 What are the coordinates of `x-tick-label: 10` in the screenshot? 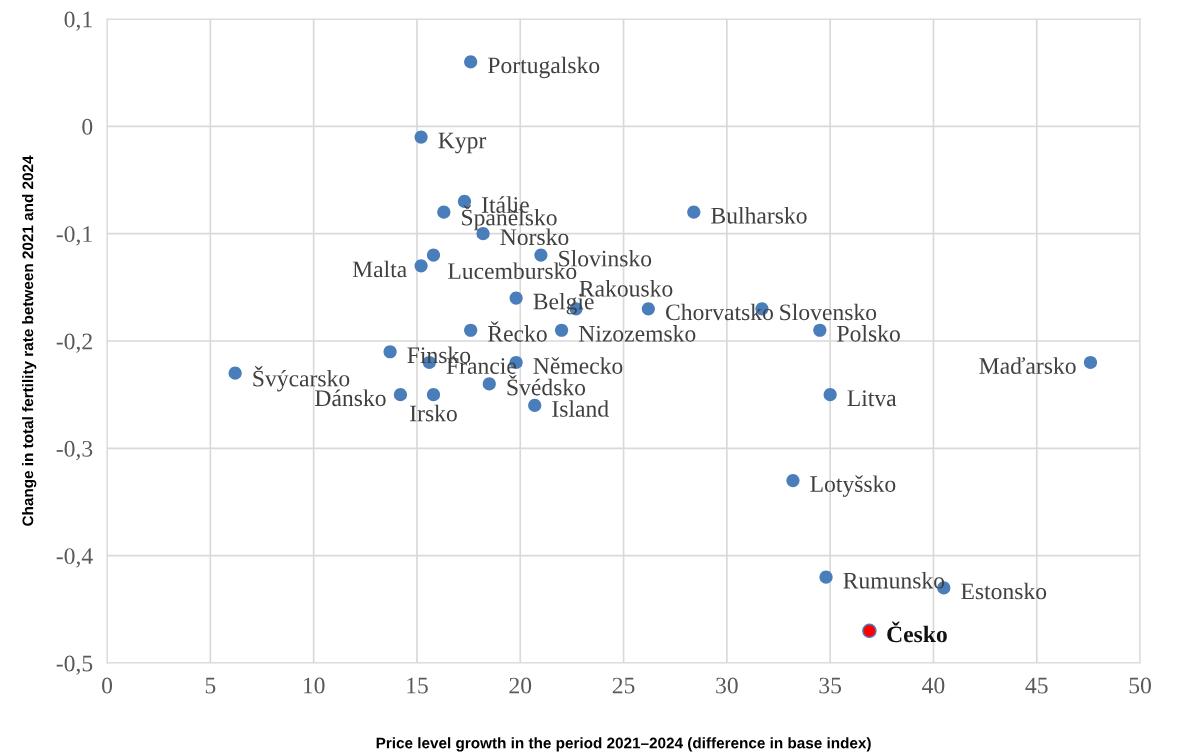 It's located at (314, 685).